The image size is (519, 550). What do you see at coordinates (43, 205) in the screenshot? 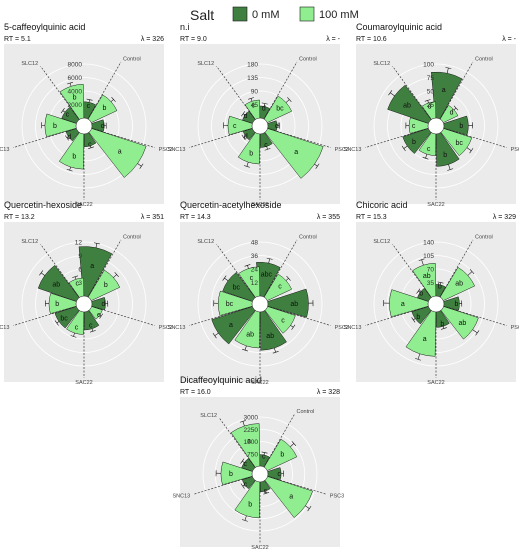
I see `panel-title: Quercetin-hexoside` at bounding box center [43, 205].